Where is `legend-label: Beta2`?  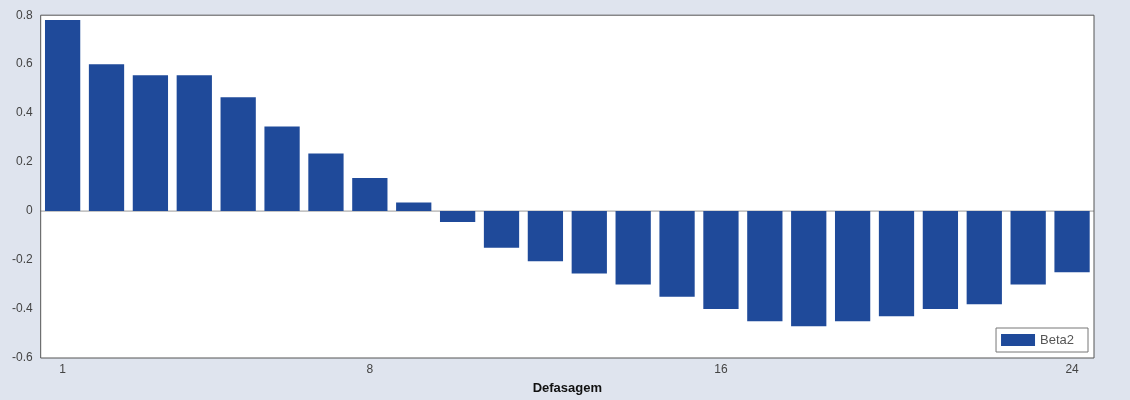 legend-label: Beta2 is located at coordinates (1057, 339).